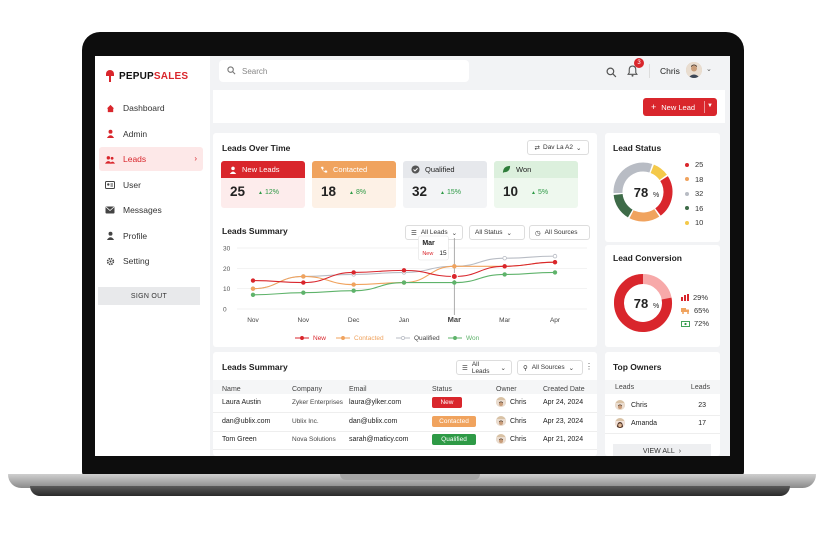 Image resolution: width=819 pixels, height=540 pixels. What do you see at coordinates (632, 73) in the screenshot?
I see `bell-icon` at bounding box center [632, 73].